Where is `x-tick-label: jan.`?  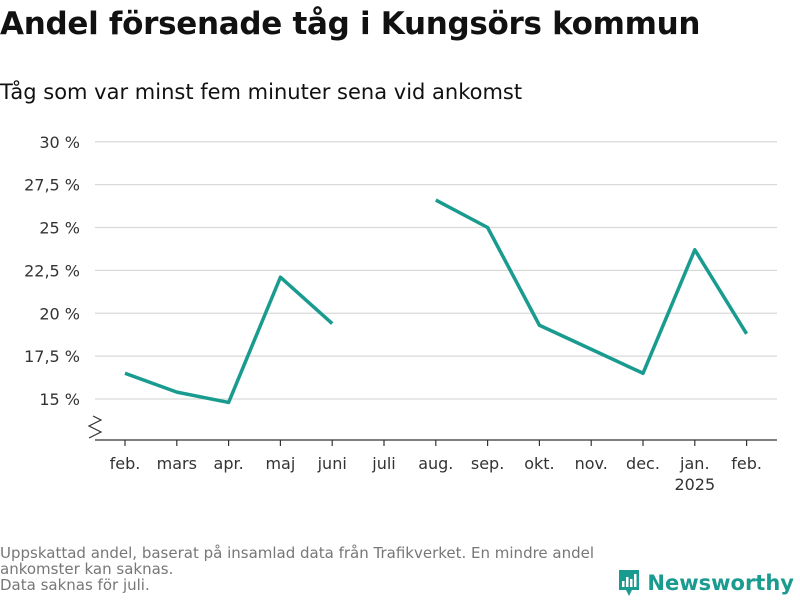
x-tick-label: jan. is located at coordinates (694, 463).